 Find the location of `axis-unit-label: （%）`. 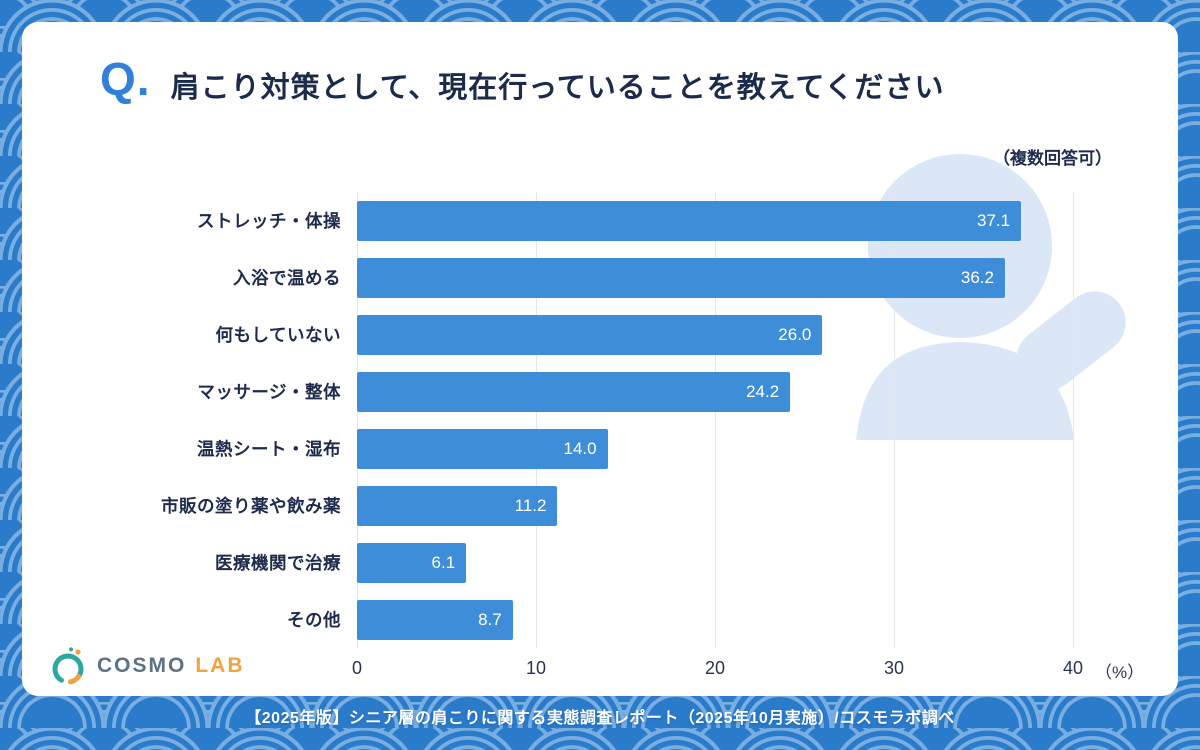

axis-unit-label: （%） is located at coordinates (1120, 672).